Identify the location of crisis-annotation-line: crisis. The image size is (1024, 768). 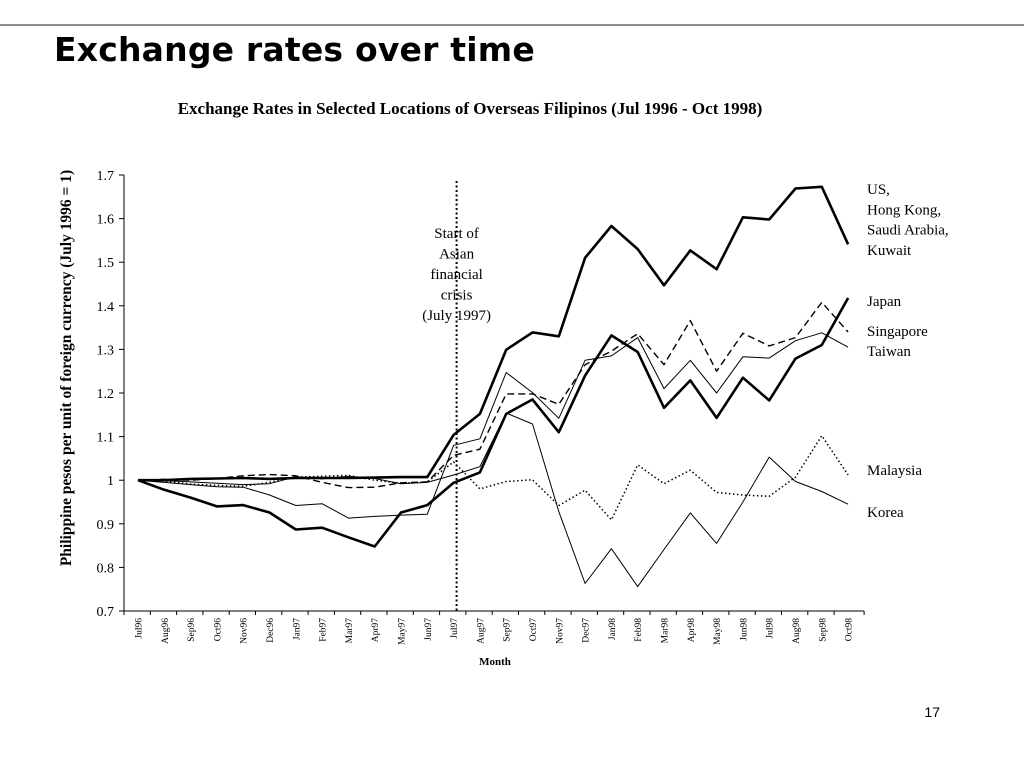
(457, 296).